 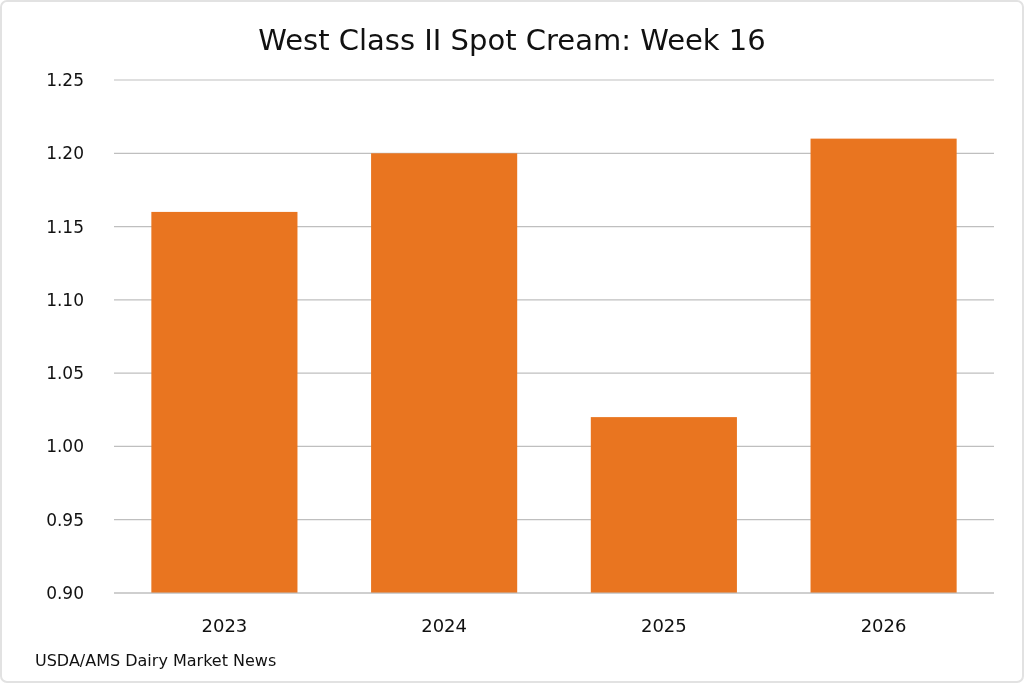 What do you see at coordinates (65, 592) in the screenshot?
I see `y-tick-label: 0.90` at bounding box center [65, 592].